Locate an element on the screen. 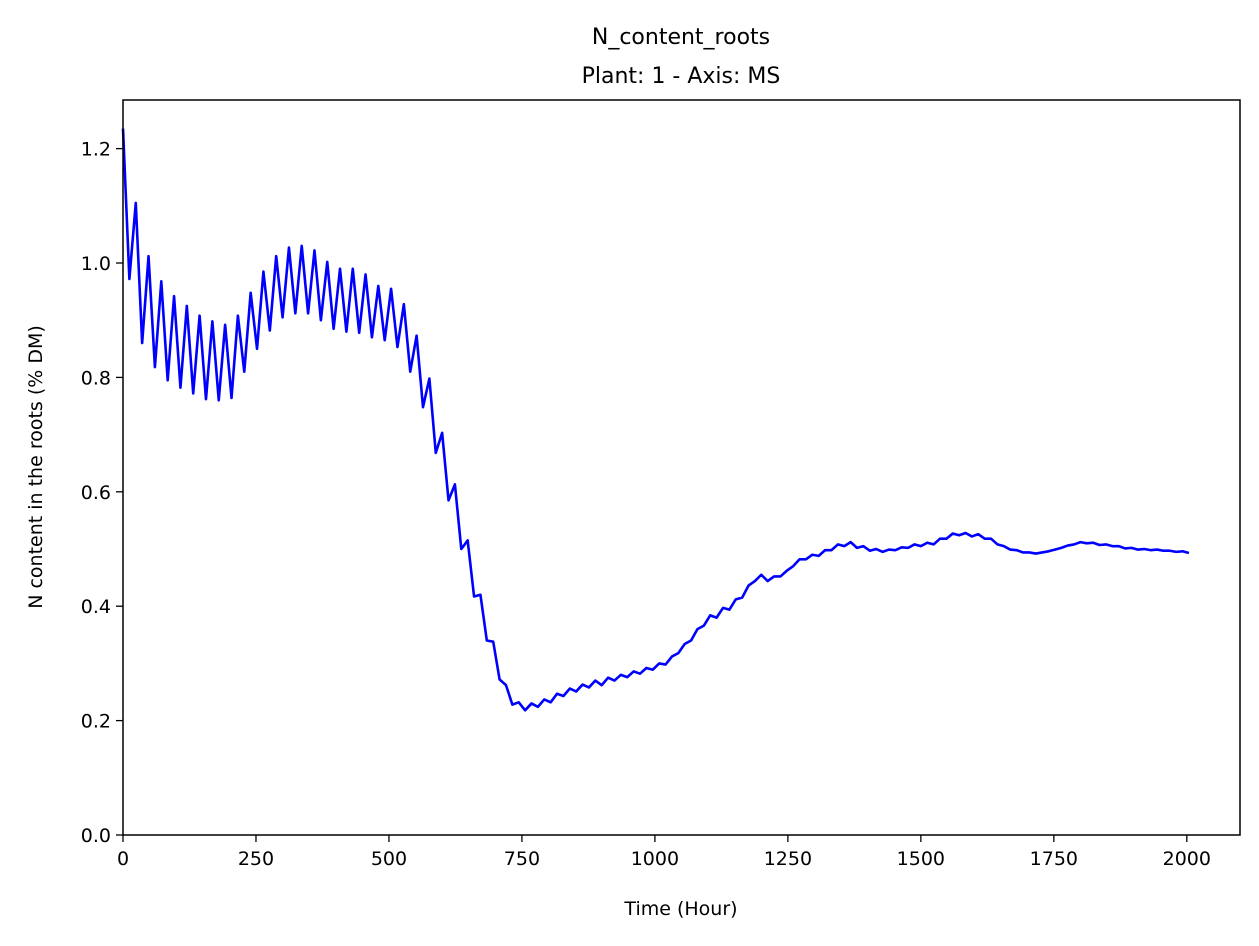 Image resolution: width=1259 pixels, height=946 pixels. x-tick-label: 1250 is located at coordinates (788, 859).